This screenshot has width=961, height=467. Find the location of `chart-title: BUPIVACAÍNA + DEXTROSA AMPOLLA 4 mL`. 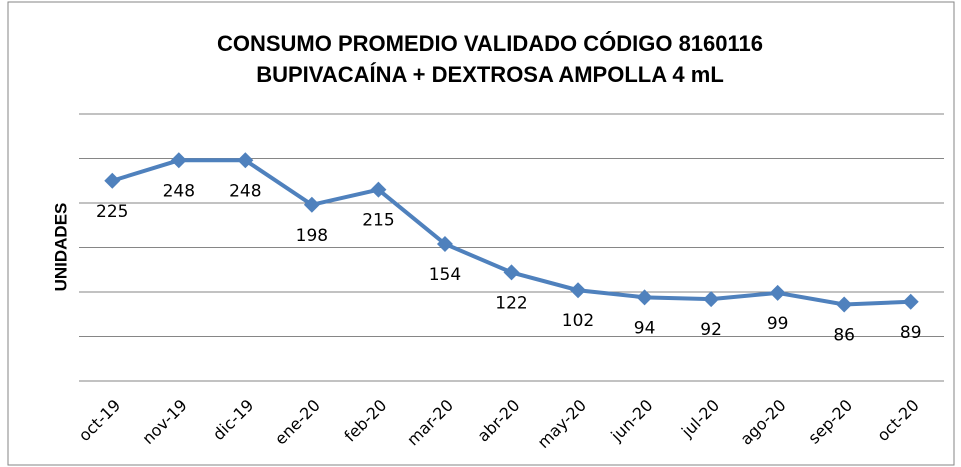

chart-title: BUPIVACAÍNA + DEXTROSA AMPOLLA 4 mL is located at coordinates (490, 74).